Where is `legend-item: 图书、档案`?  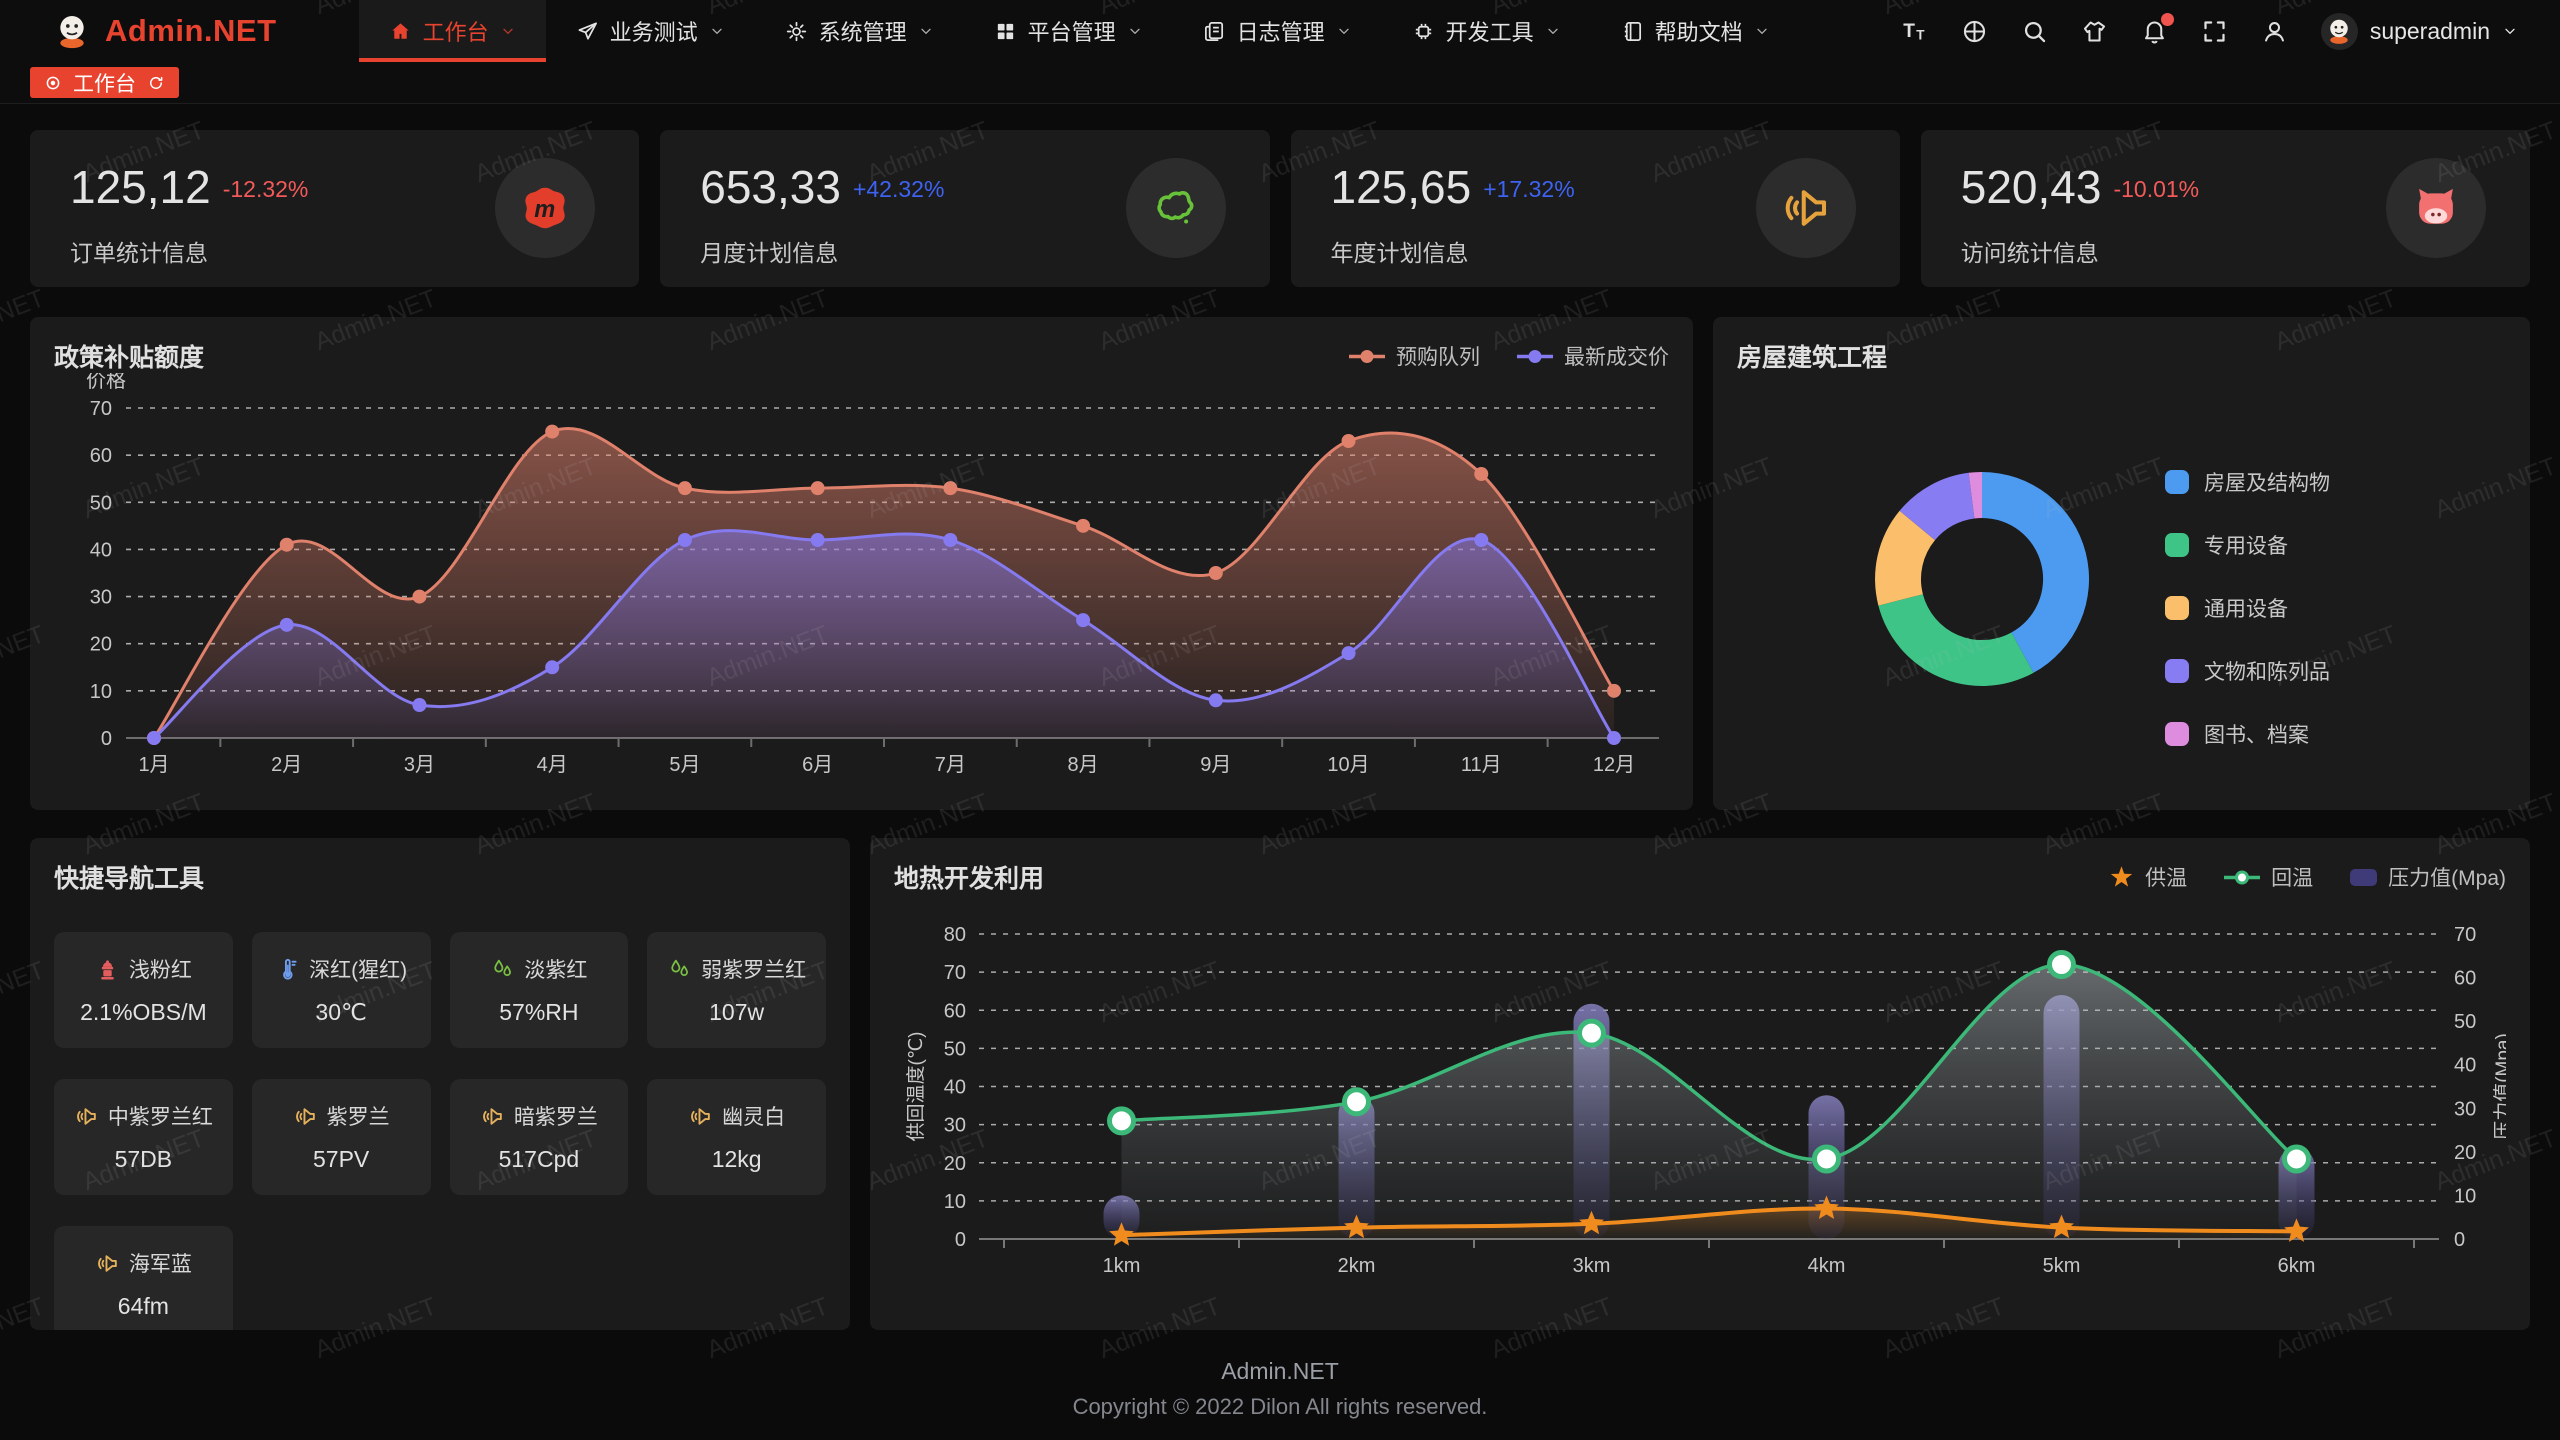
legend-item: 图书、档案 is located at coordinates (2247, 734).